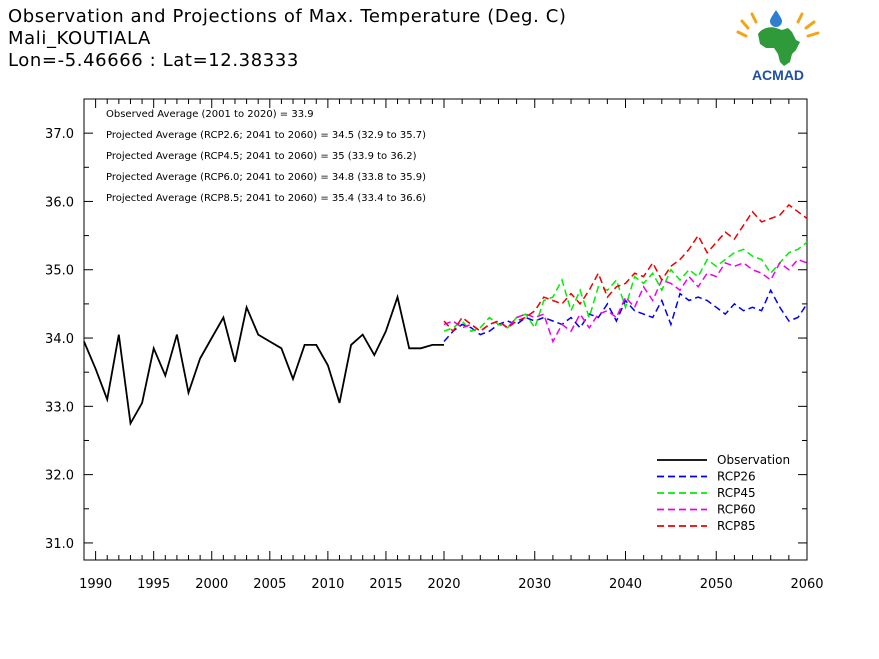 The image size is (879, 659). I want to click on y-tick-label: 36.0, so click(59, 202).